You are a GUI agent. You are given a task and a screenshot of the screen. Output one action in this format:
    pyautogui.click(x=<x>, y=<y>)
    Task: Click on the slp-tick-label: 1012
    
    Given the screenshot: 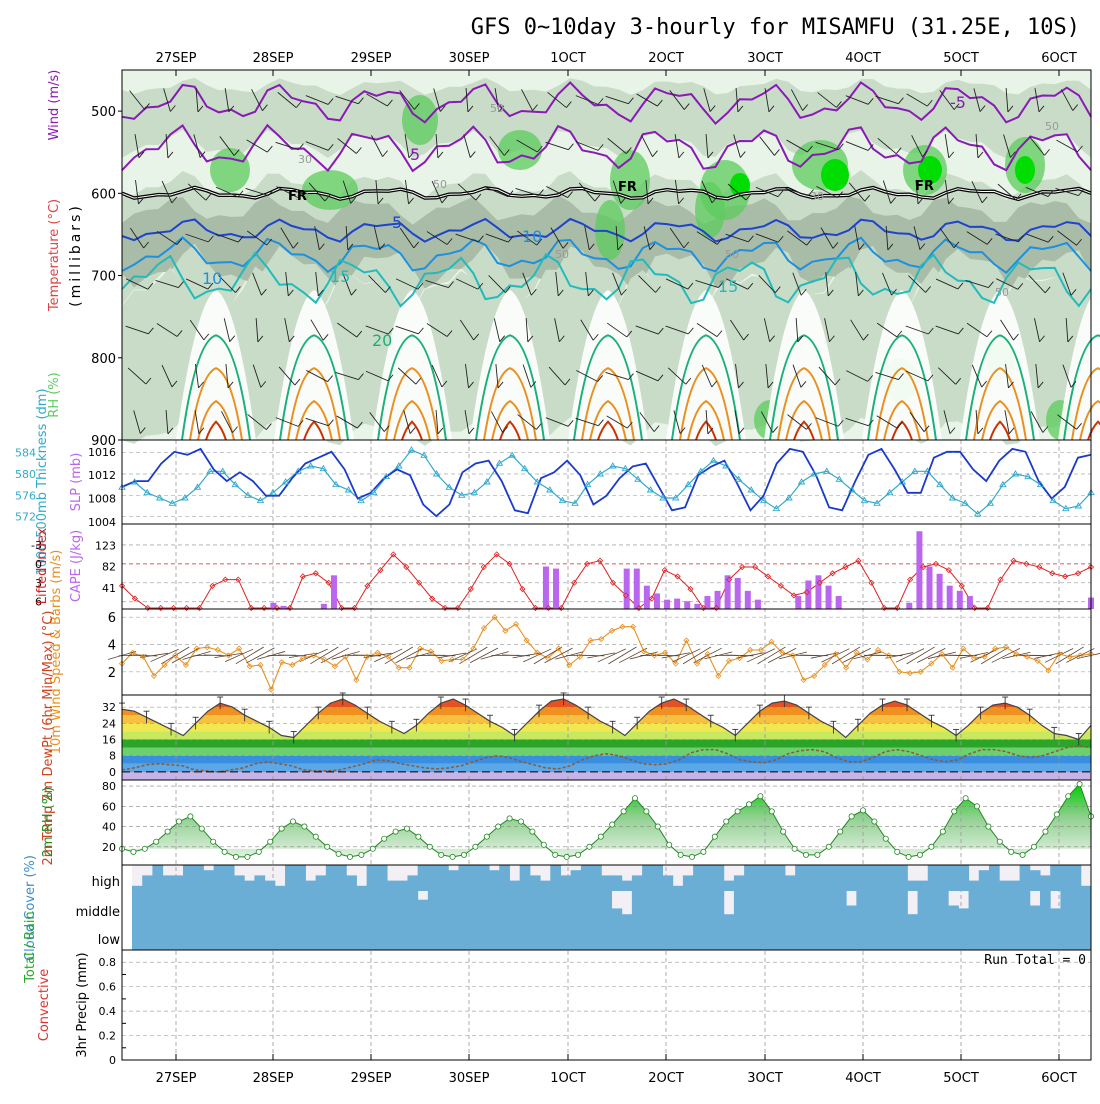 What is the action you would take?
    pyautogui.click(x=102, y=475)
    